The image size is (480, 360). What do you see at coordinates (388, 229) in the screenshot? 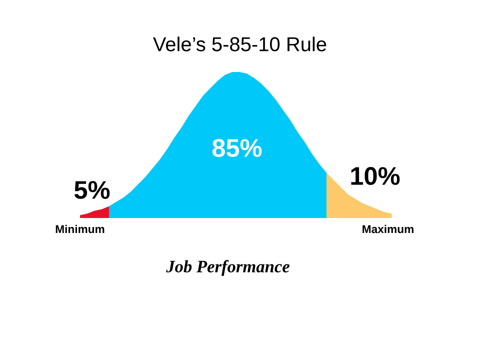
I see `text: Maximum` at bounding box center [388, 229].